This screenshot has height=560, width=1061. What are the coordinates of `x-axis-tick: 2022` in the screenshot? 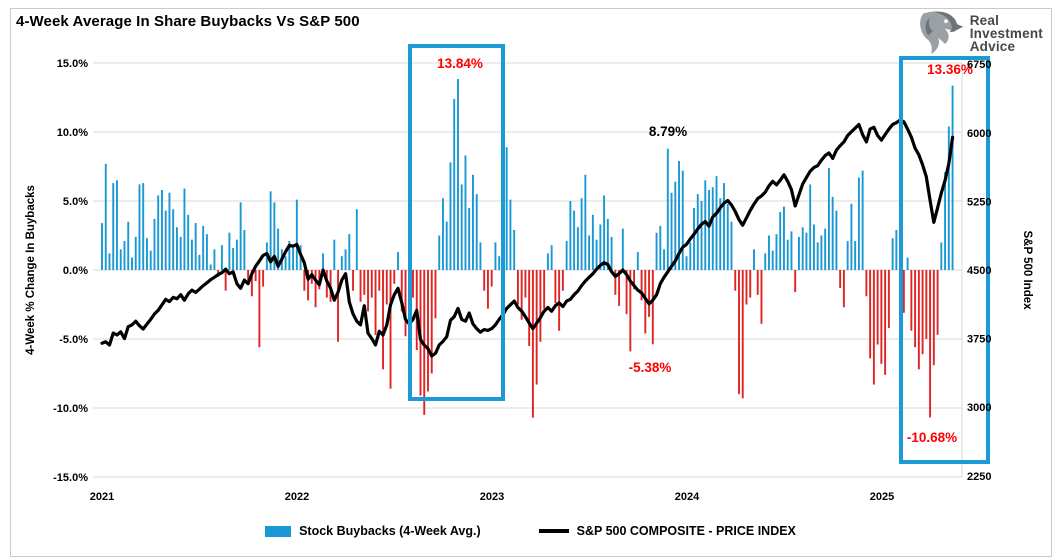 It's located at (297, 497).